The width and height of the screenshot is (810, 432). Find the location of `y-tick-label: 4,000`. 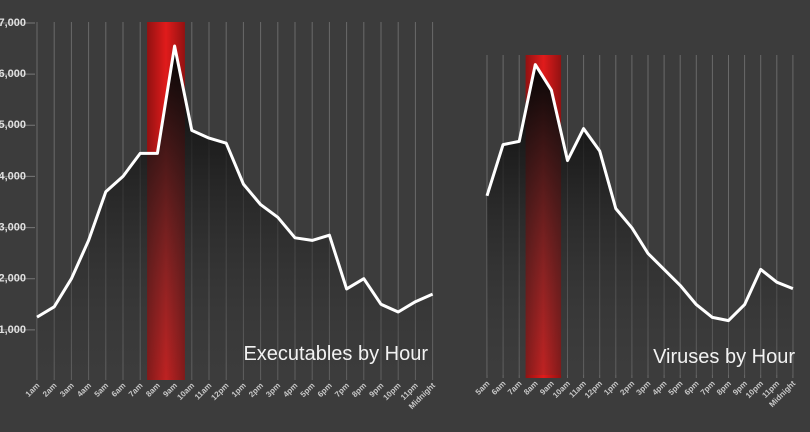

y-tick-label: 4,000 is located at coordinates (13, 176).